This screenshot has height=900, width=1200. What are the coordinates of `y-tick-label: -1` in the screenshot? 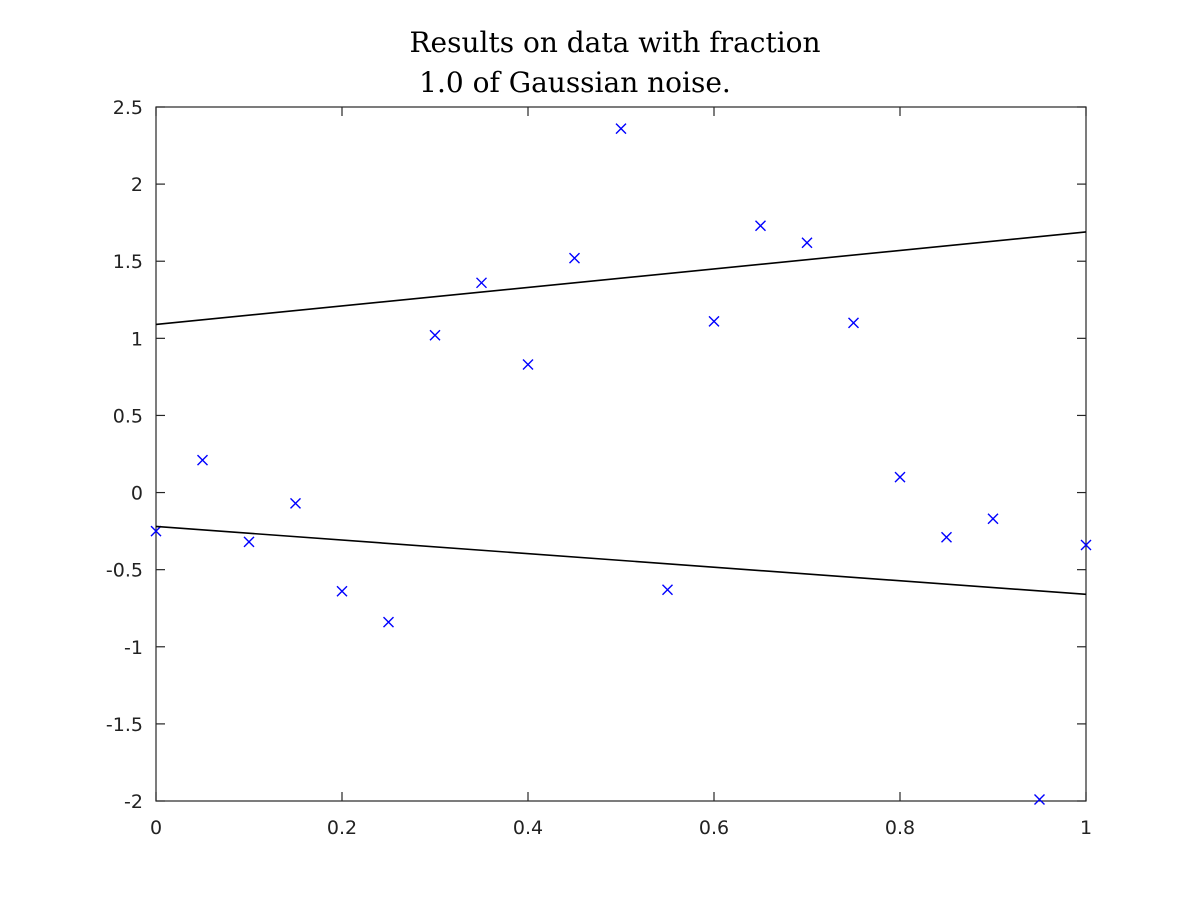 It's located at (133, 648).